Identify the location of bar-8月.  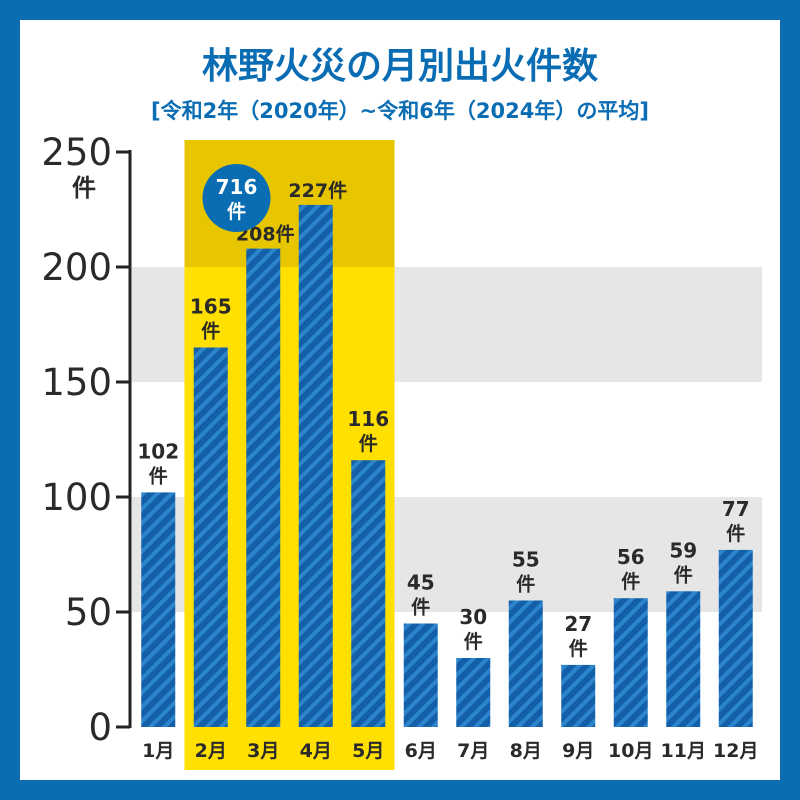
(525, 663).